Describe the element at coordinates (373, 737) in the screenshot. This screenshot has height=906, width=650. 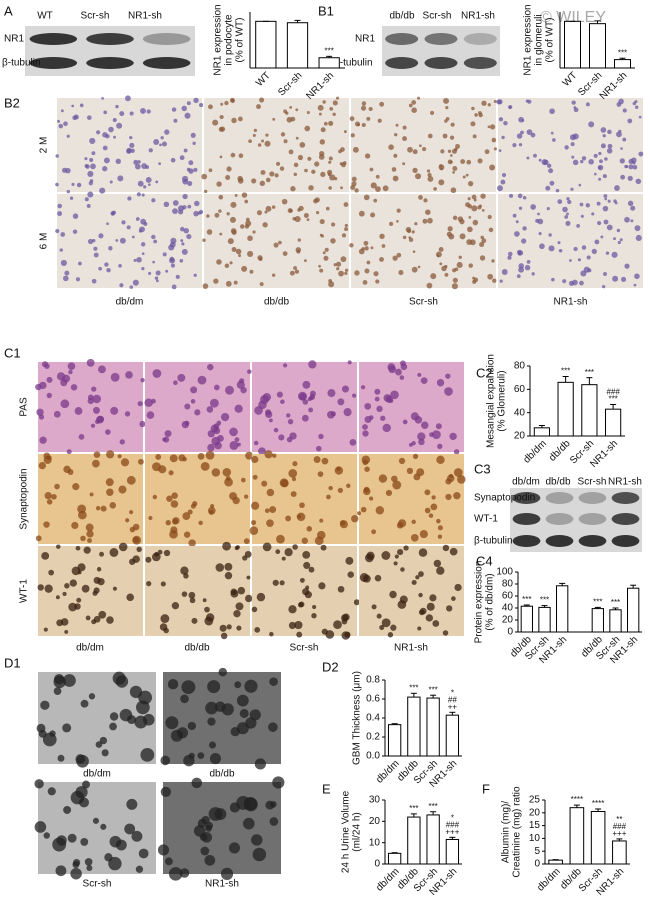
I see `y-tick-label: 0.2` at that location.